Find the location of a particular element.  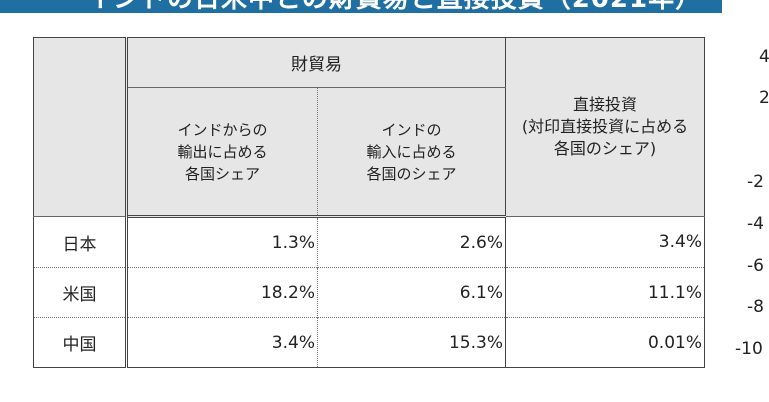

table-row: 日本 1.3% 2.6% 3.4% is located at coordinates (369, 242).